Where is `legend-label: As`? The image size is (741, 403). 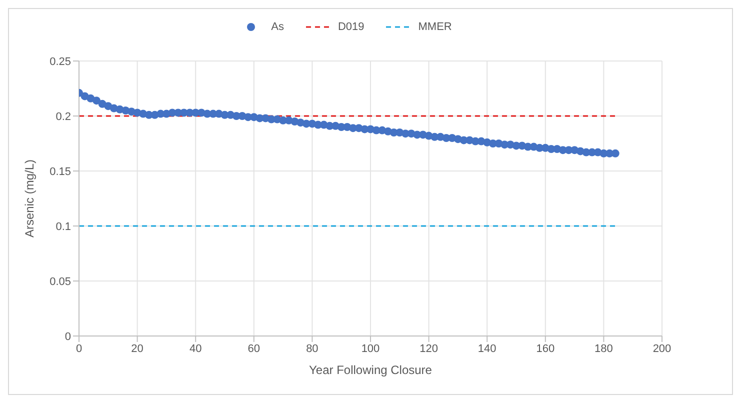
legend-label: As is located at coordinates (277, 27).